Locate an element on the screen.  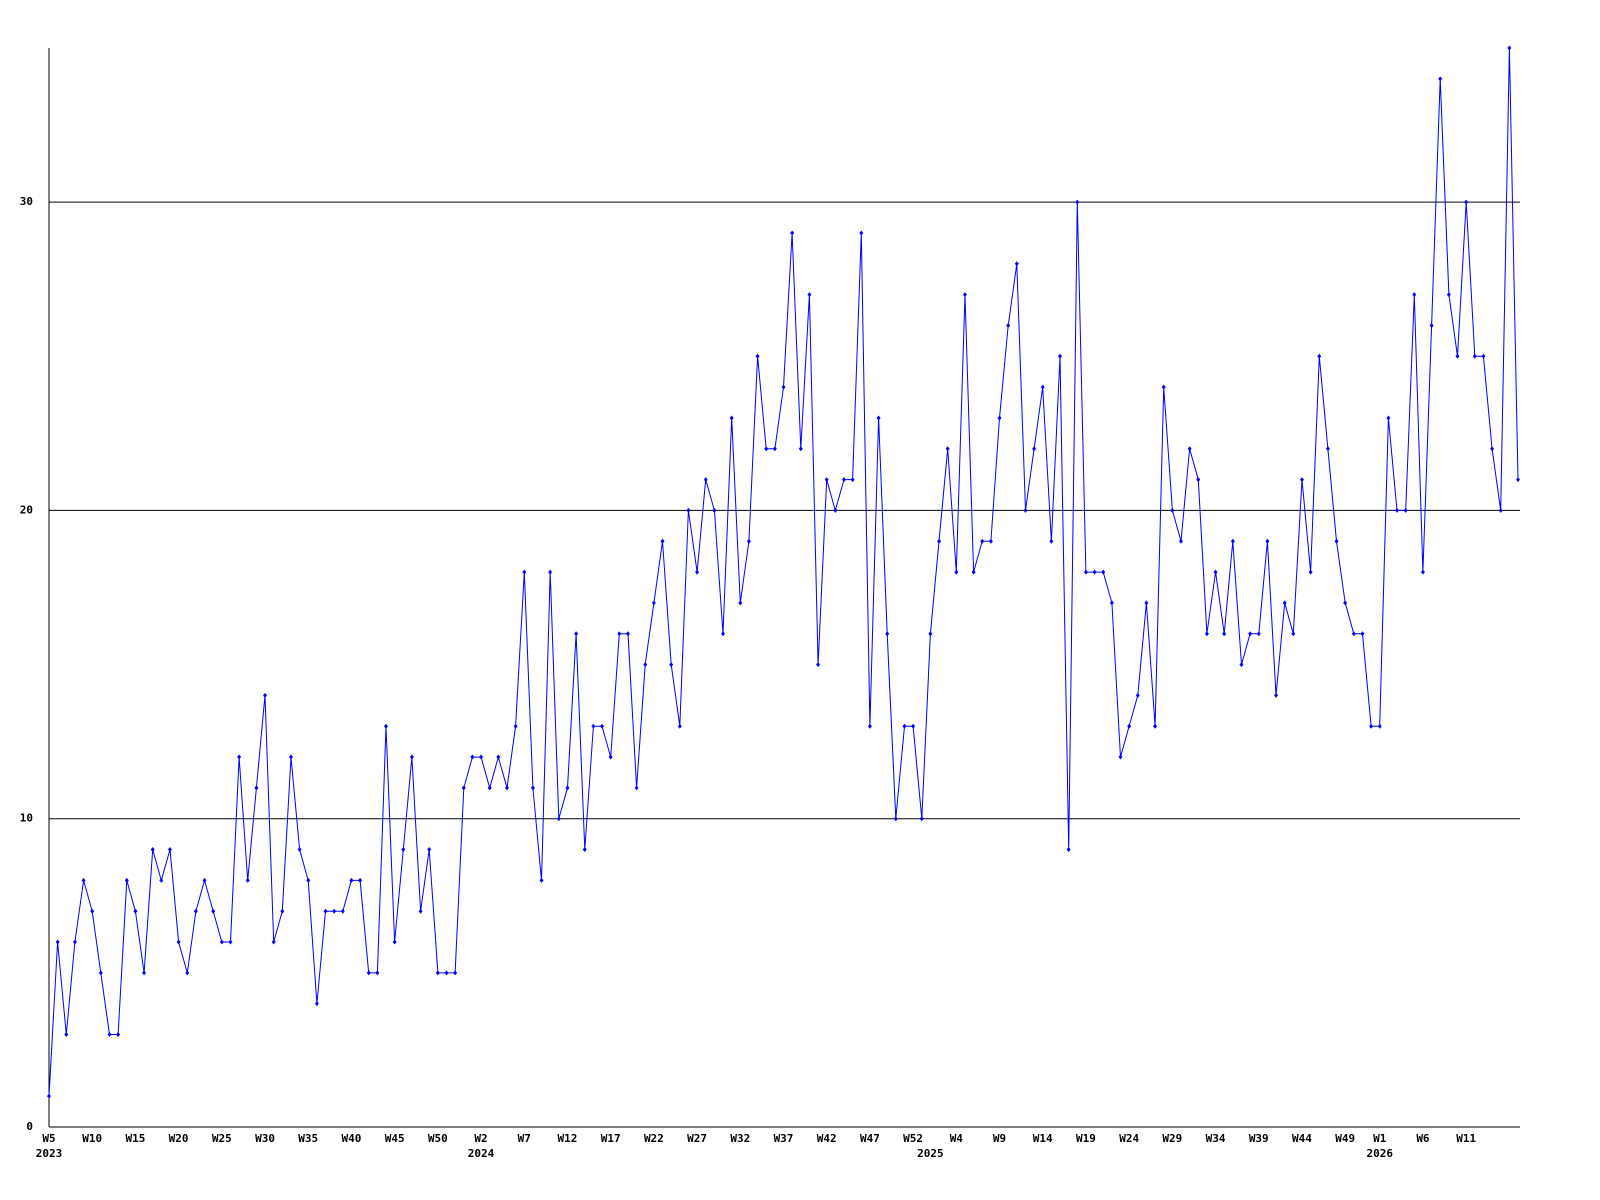
x-tick-label: W25 is located at coordinates (222, 1138).